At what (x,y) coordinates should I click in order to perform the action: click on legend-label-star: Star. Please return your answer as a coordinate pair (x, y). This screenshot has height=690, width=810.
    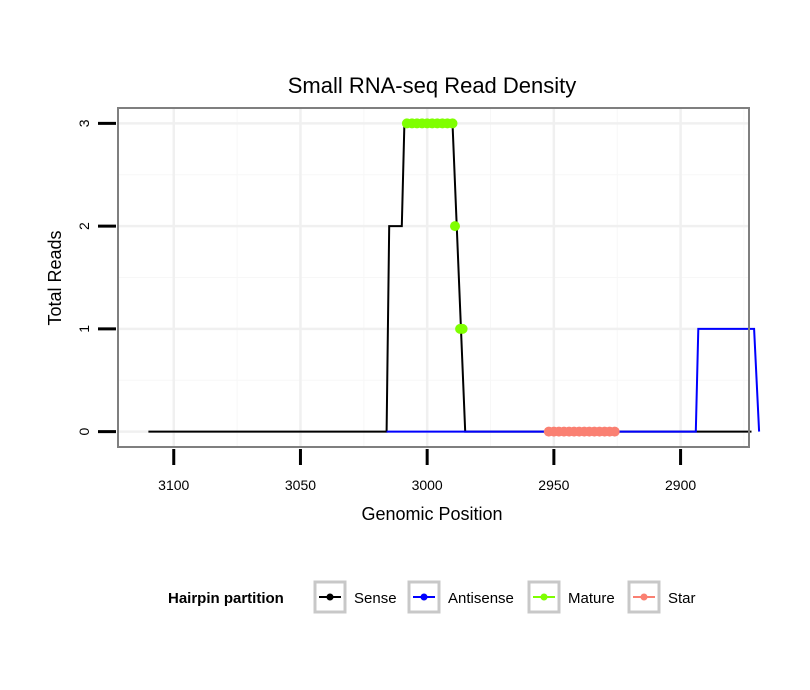
    Looking at the image, I should click on (682, 598).